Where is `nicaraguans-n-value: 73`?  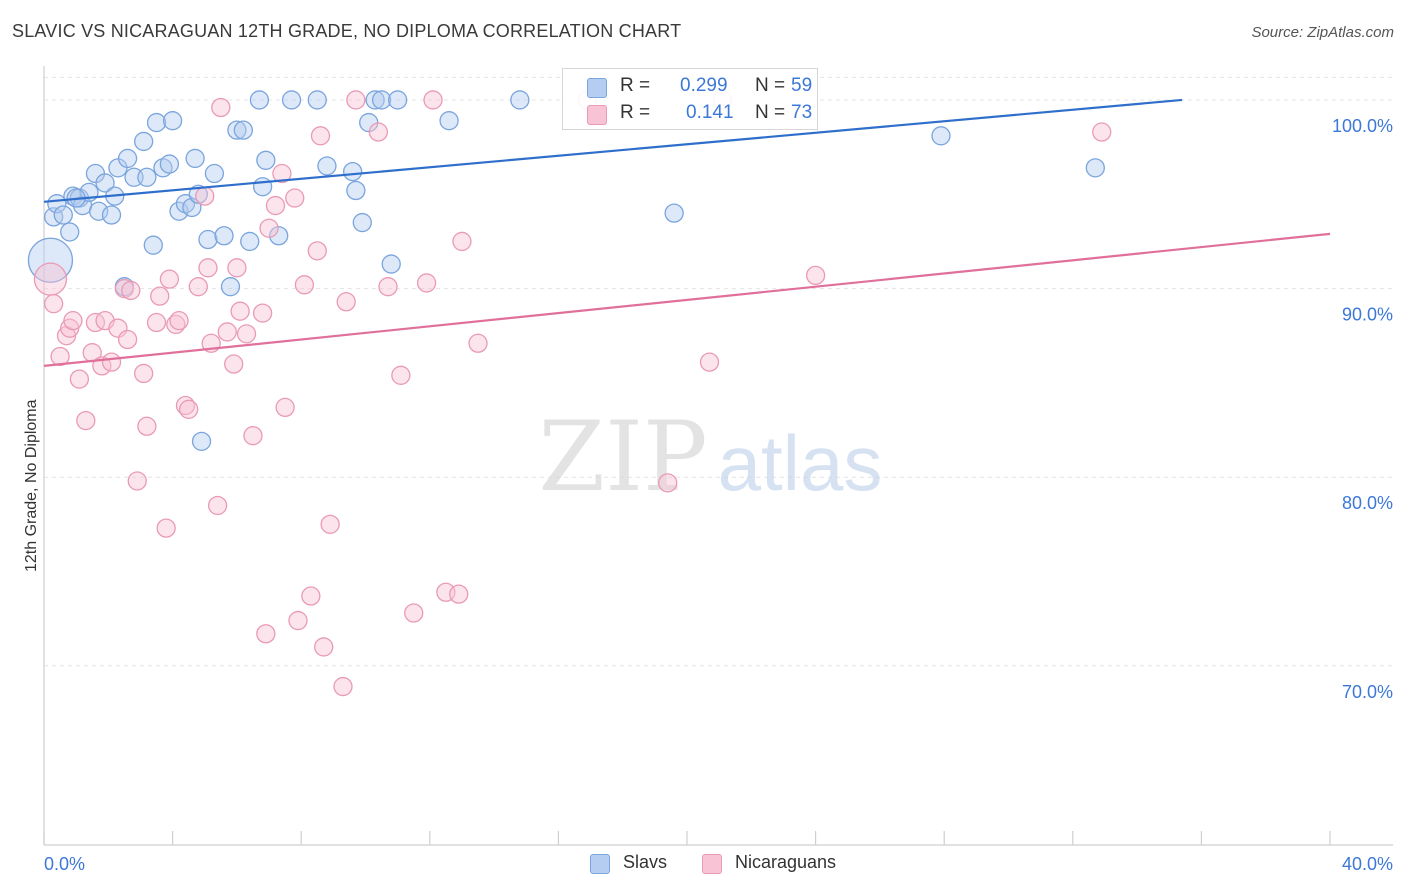
nicaraguans-n-value: 73 is located at coordinates (802, 112).